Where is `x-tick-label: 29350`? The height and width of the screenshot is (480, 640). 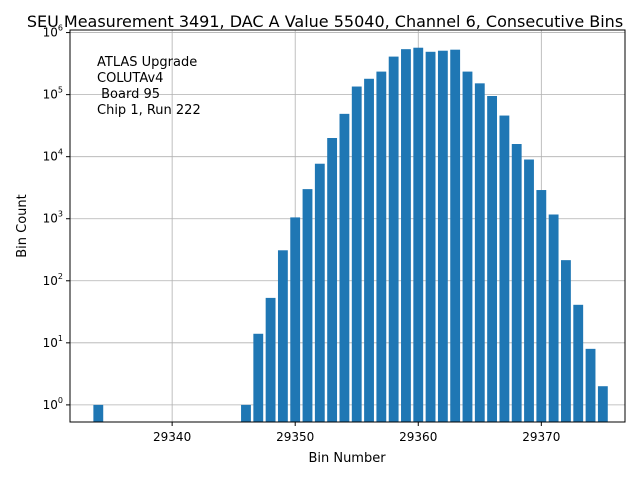 x-tick-label: 29350 is located at coordinates (295, 437).